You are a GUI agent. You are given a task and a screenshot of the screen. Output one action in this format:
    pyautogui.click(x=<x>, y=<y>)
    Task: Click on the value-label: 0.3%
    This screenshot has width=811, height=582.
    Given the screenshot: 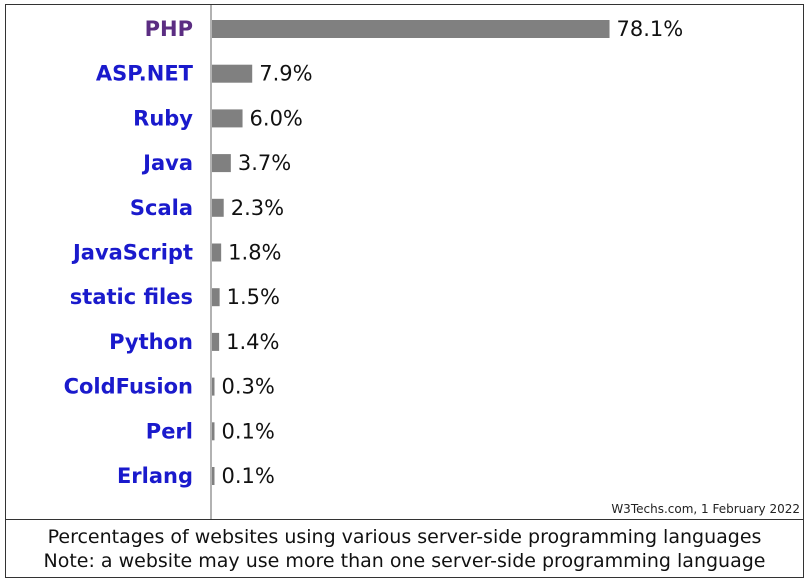 What is the action you would take?
    pyautogui.click(x=248, y=387)
    